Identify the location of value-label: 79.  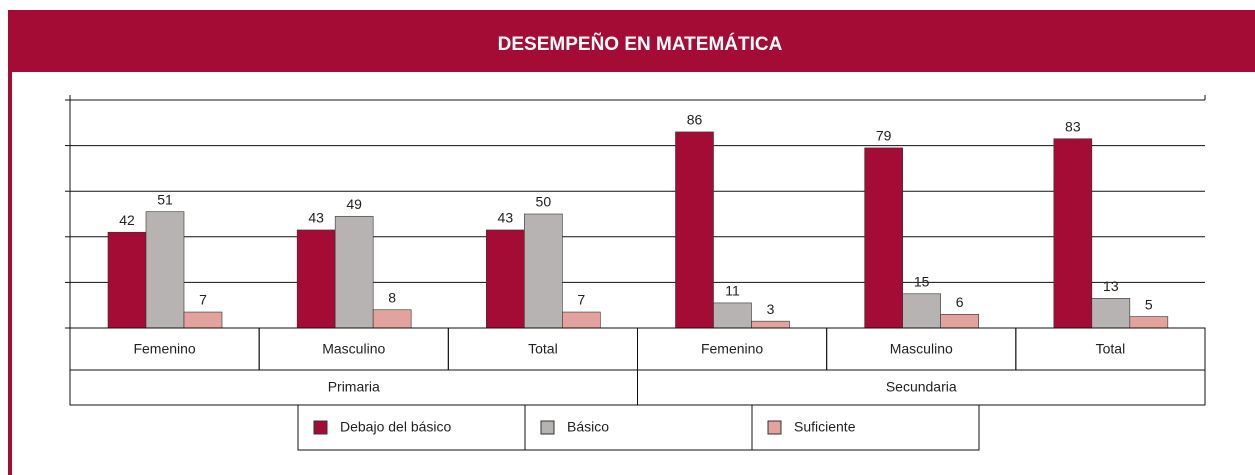
(884, 136).